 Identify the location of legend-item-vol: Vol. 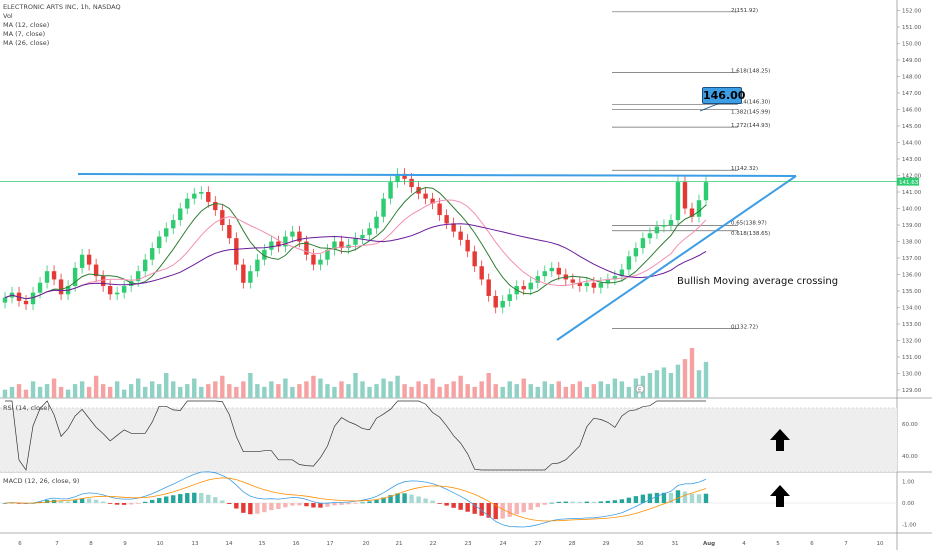
(8, 16).